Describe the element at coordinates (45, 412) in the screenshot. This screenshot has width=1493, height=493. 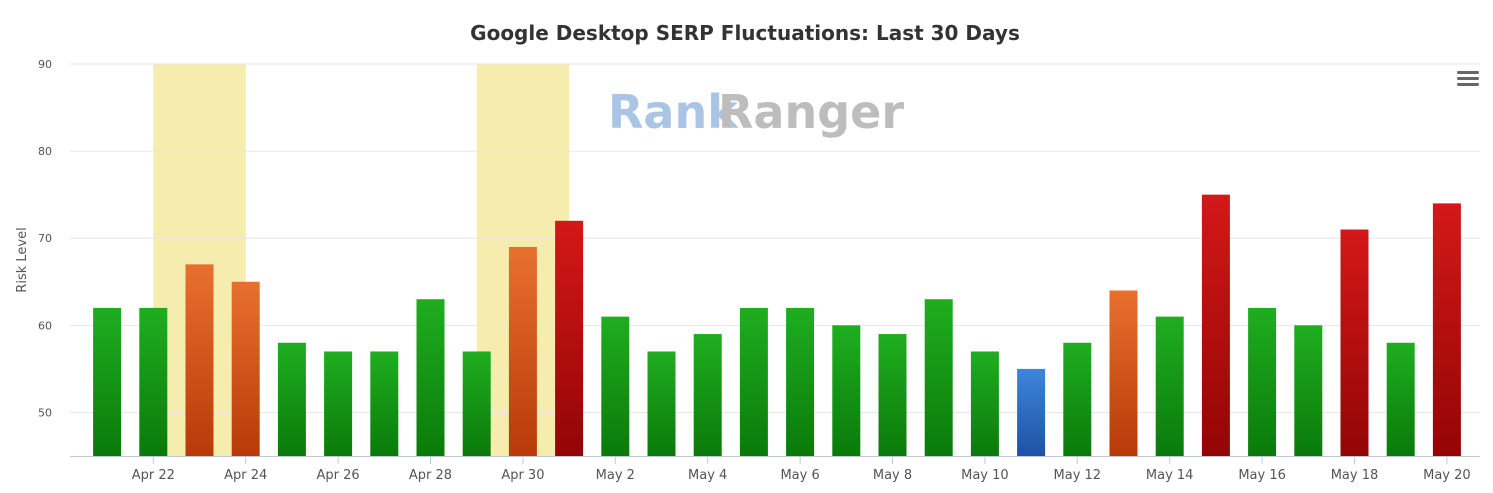
I see `y-tick-label: 50` at that location.